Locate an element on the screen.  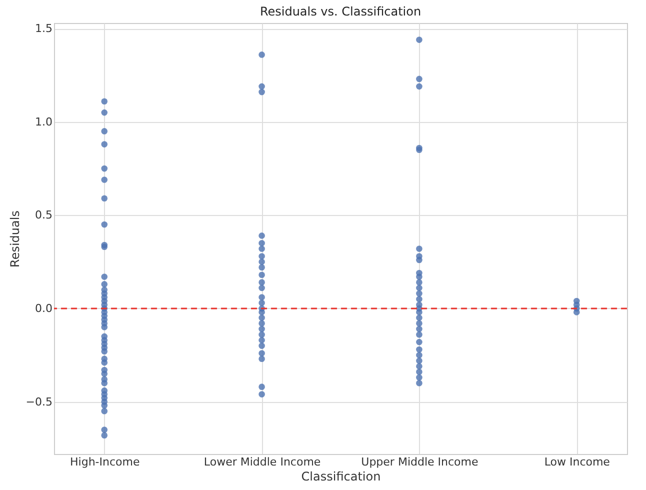
chart-title: Residuals vs. Classification is located at coordinates (341, 11).